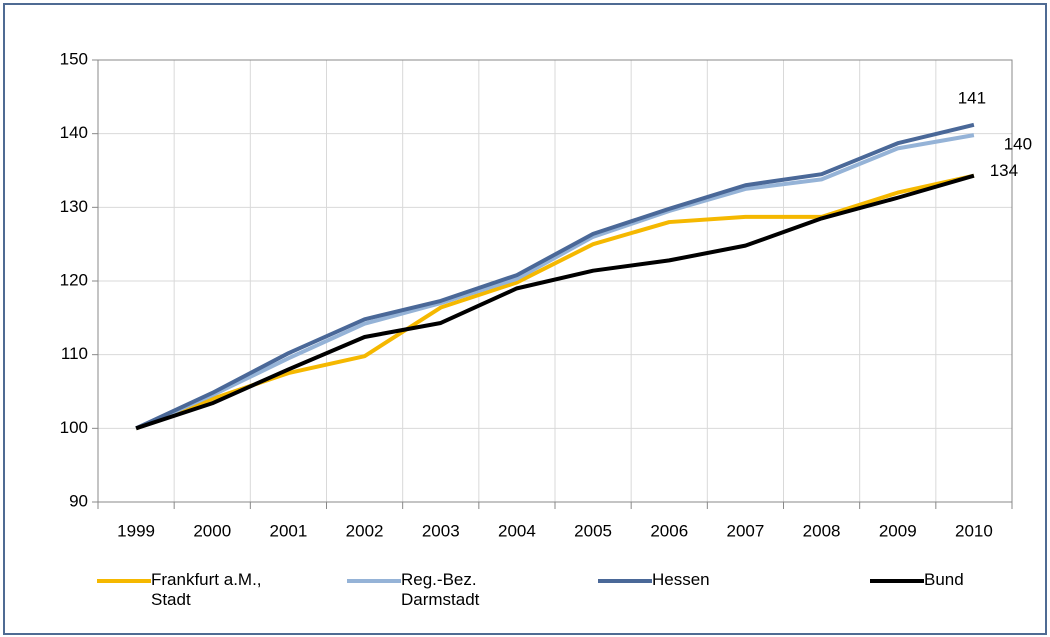 The height and width of the screenshot is (637, 1050). Describe the element at coordinates (681, 579) in the screenshot. I see `legend-label: Hessen` at that location.